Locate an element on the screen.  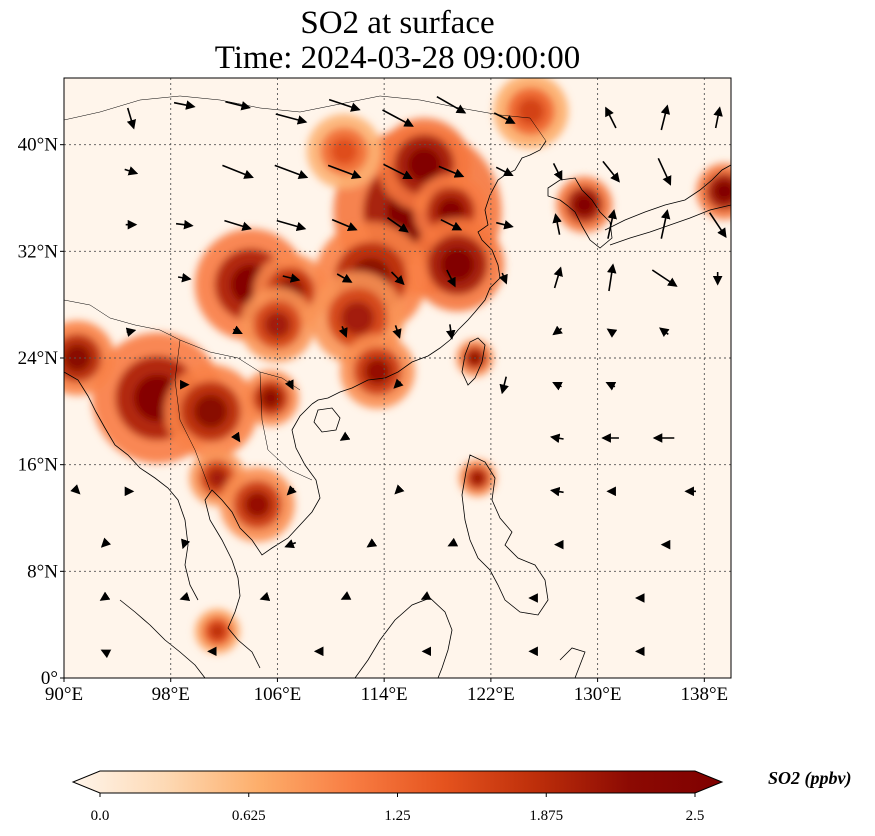
lat-tick-label: 24°N is located at coordinates (38, 358).